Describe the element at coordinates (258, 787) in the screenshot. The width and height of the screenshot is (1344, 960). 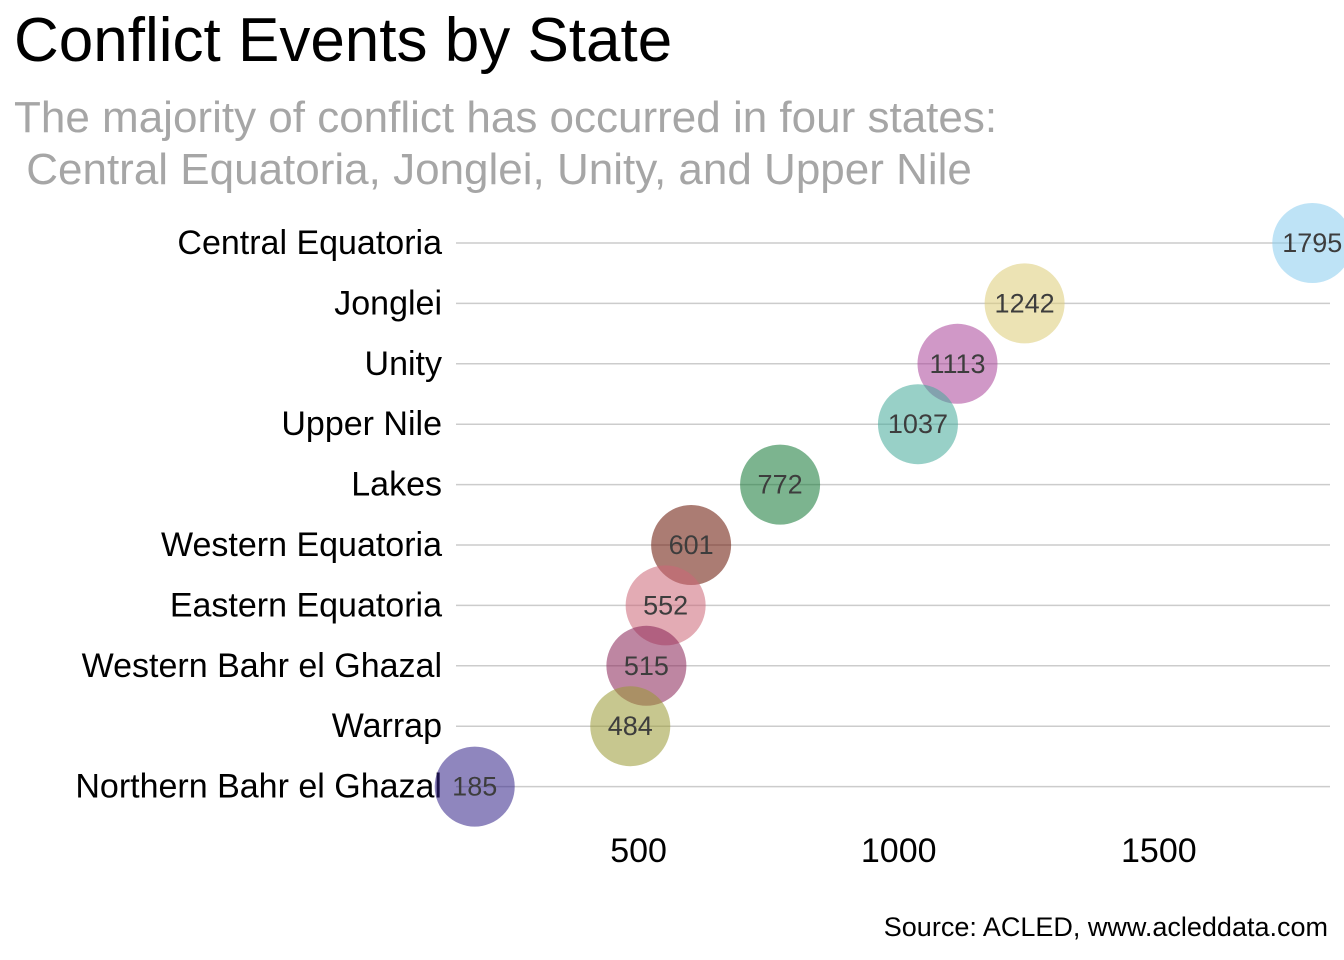
I see `y-label-northern-bahr-el-ghazal: Northern Bahr el Ghazal` at that location.